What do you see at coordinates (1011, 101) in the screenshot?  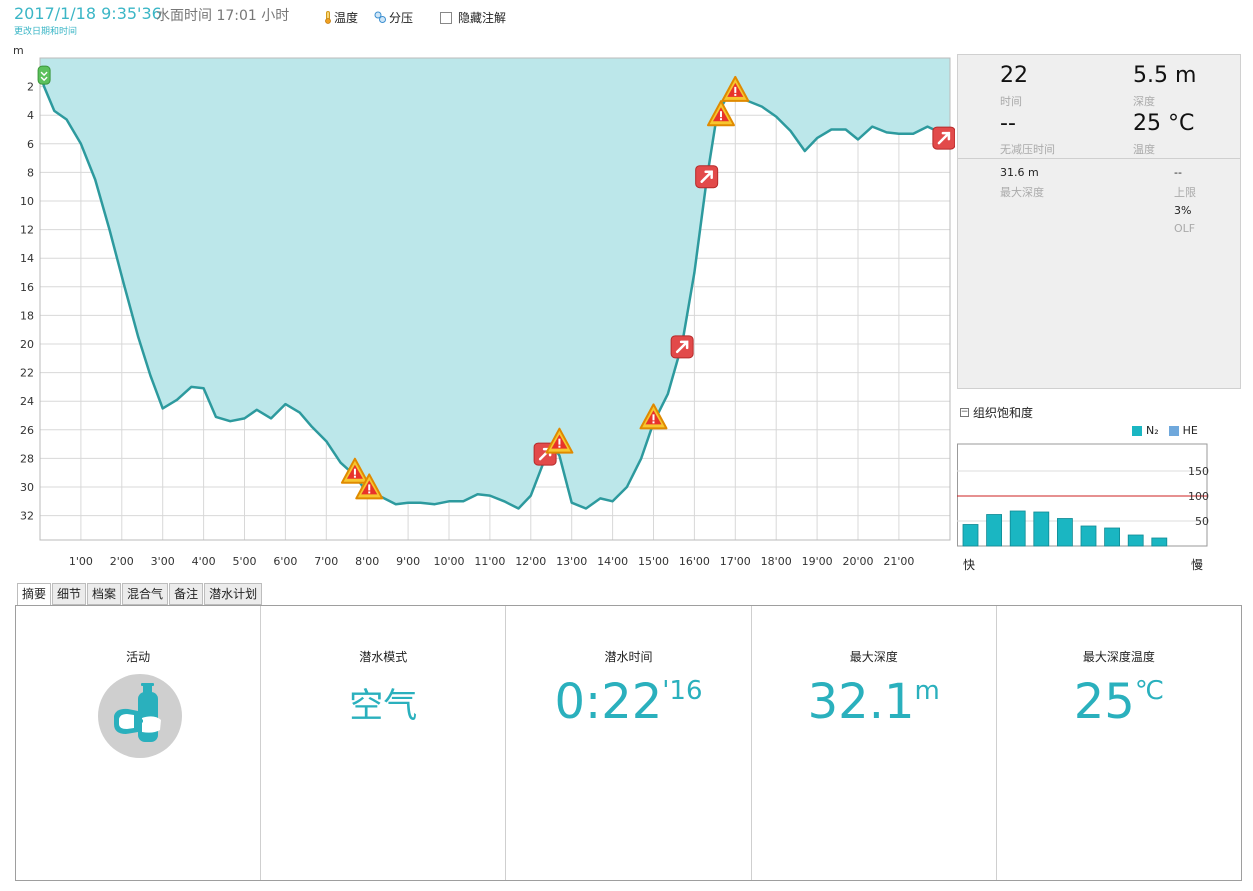 I see `time-label: 时间` at bounding box center [1011, 101].